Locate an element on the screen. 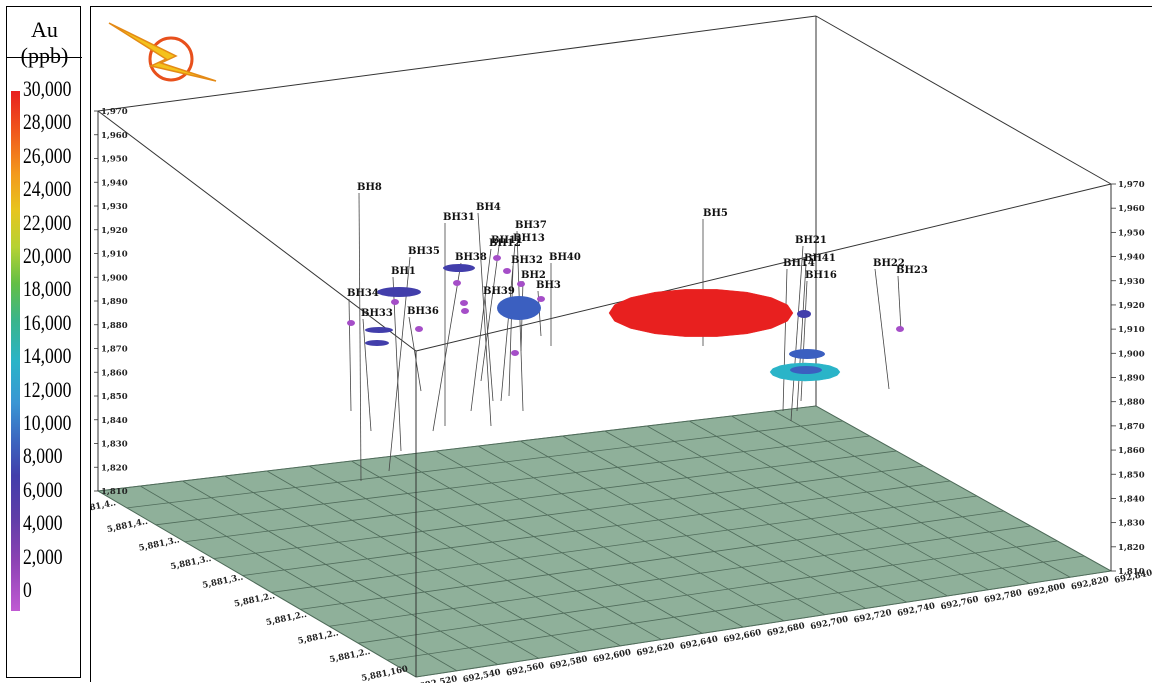 The image size is (1155, 684). z-right-tick-label: 1,820 is located at coordinates (1131, 548).